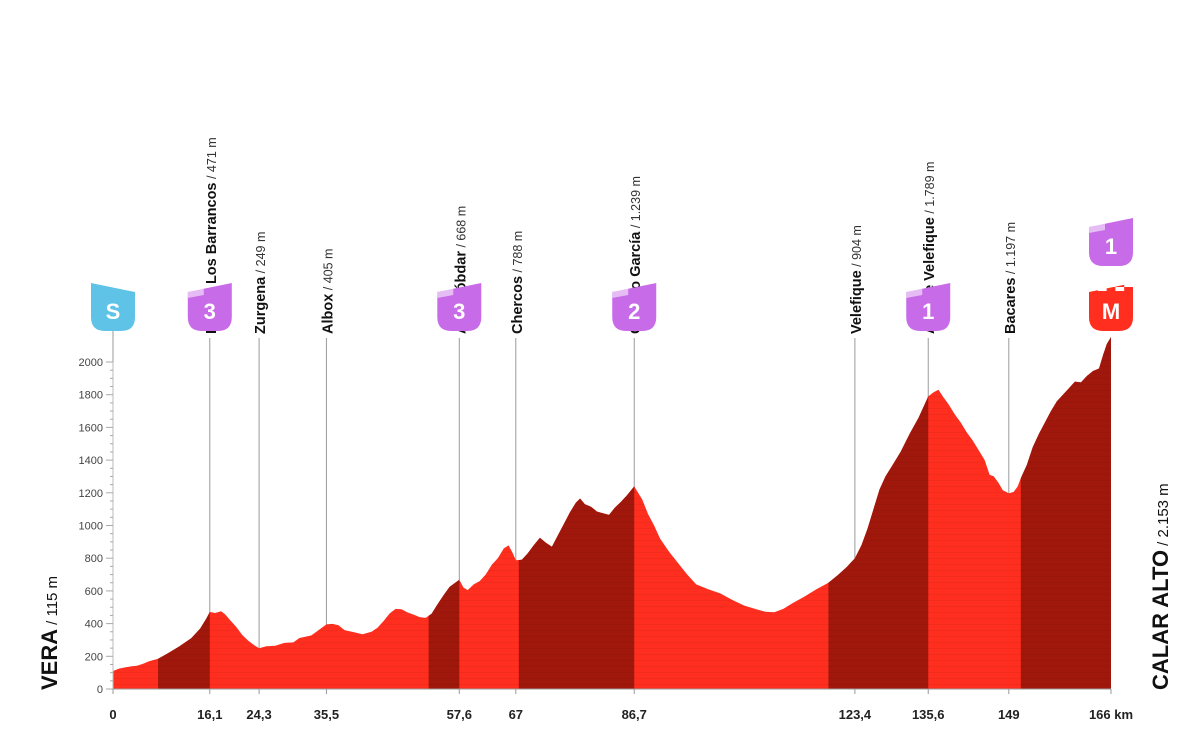 The height and width of the screenshot is (748, 1200). Describe the element at coordinates (91, 527) in the screenshot. I see `y-tick-label: 1000` at that location.